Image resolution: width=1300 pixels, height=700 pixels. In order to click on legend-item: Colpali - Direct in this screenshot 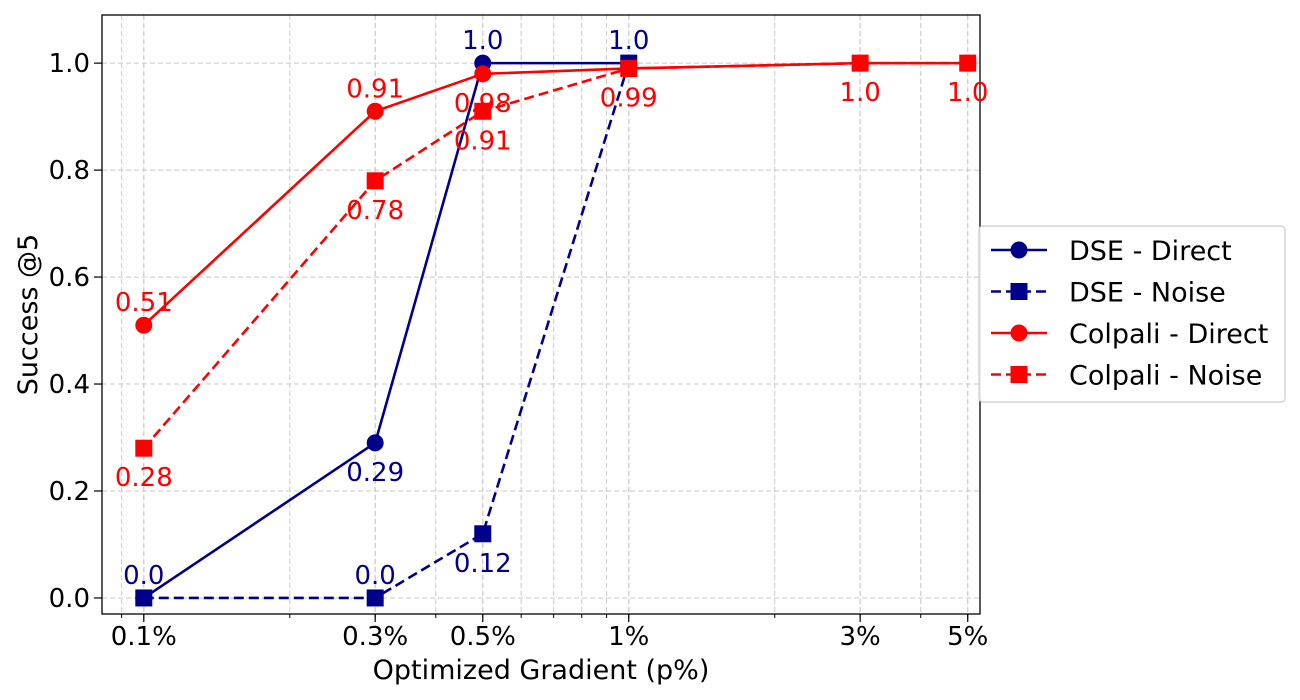, I will do `click(1129, 334)`.